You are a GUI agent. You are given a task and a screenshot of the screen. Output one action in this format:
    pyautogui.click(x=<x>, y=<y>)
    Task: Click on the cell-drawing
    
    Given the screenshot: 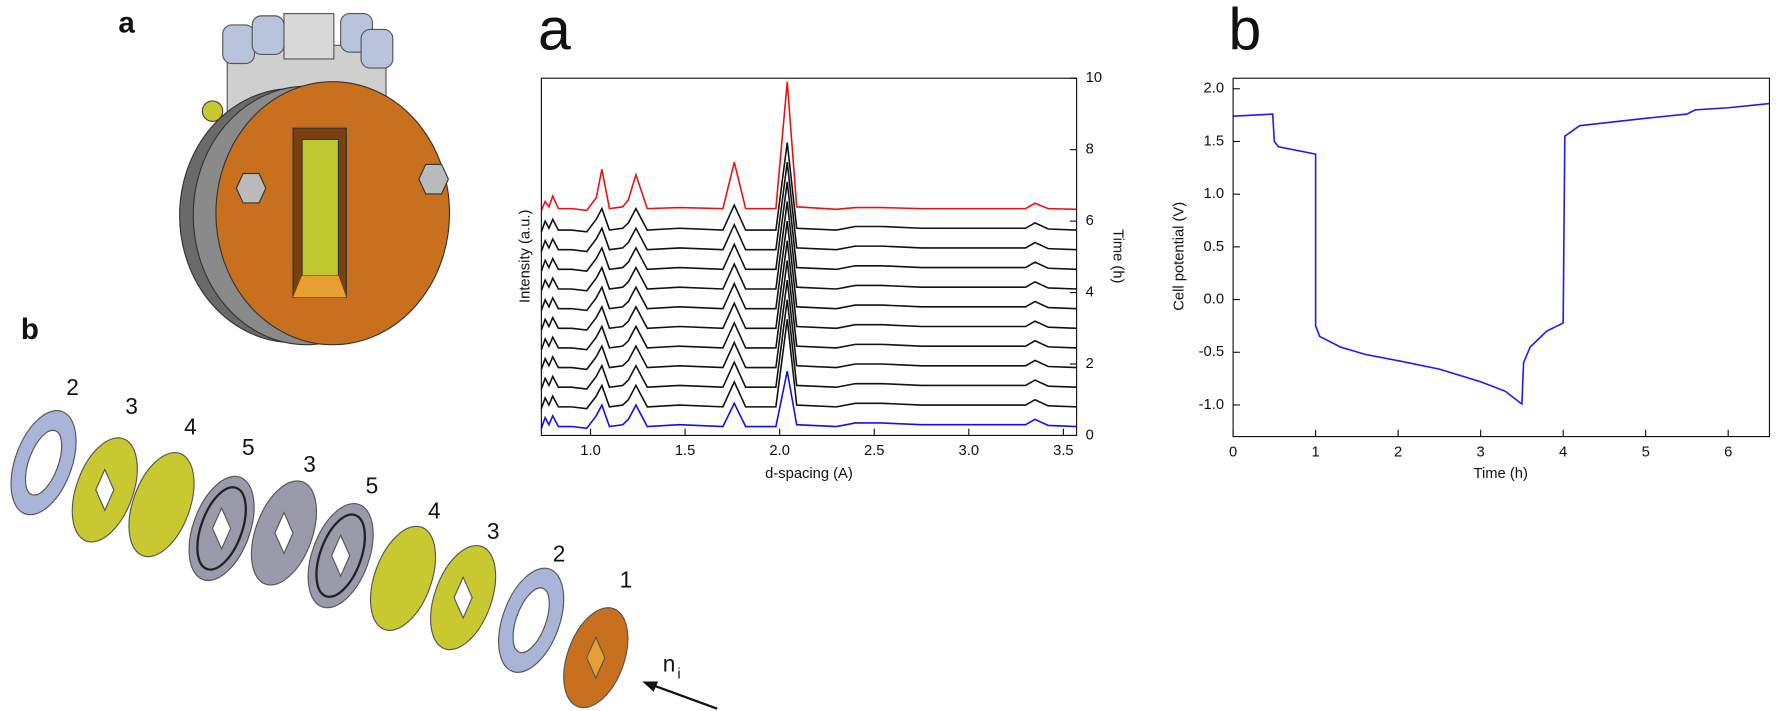 What is the action you would take?
    pyautogui.click(x=315, y=179)
    